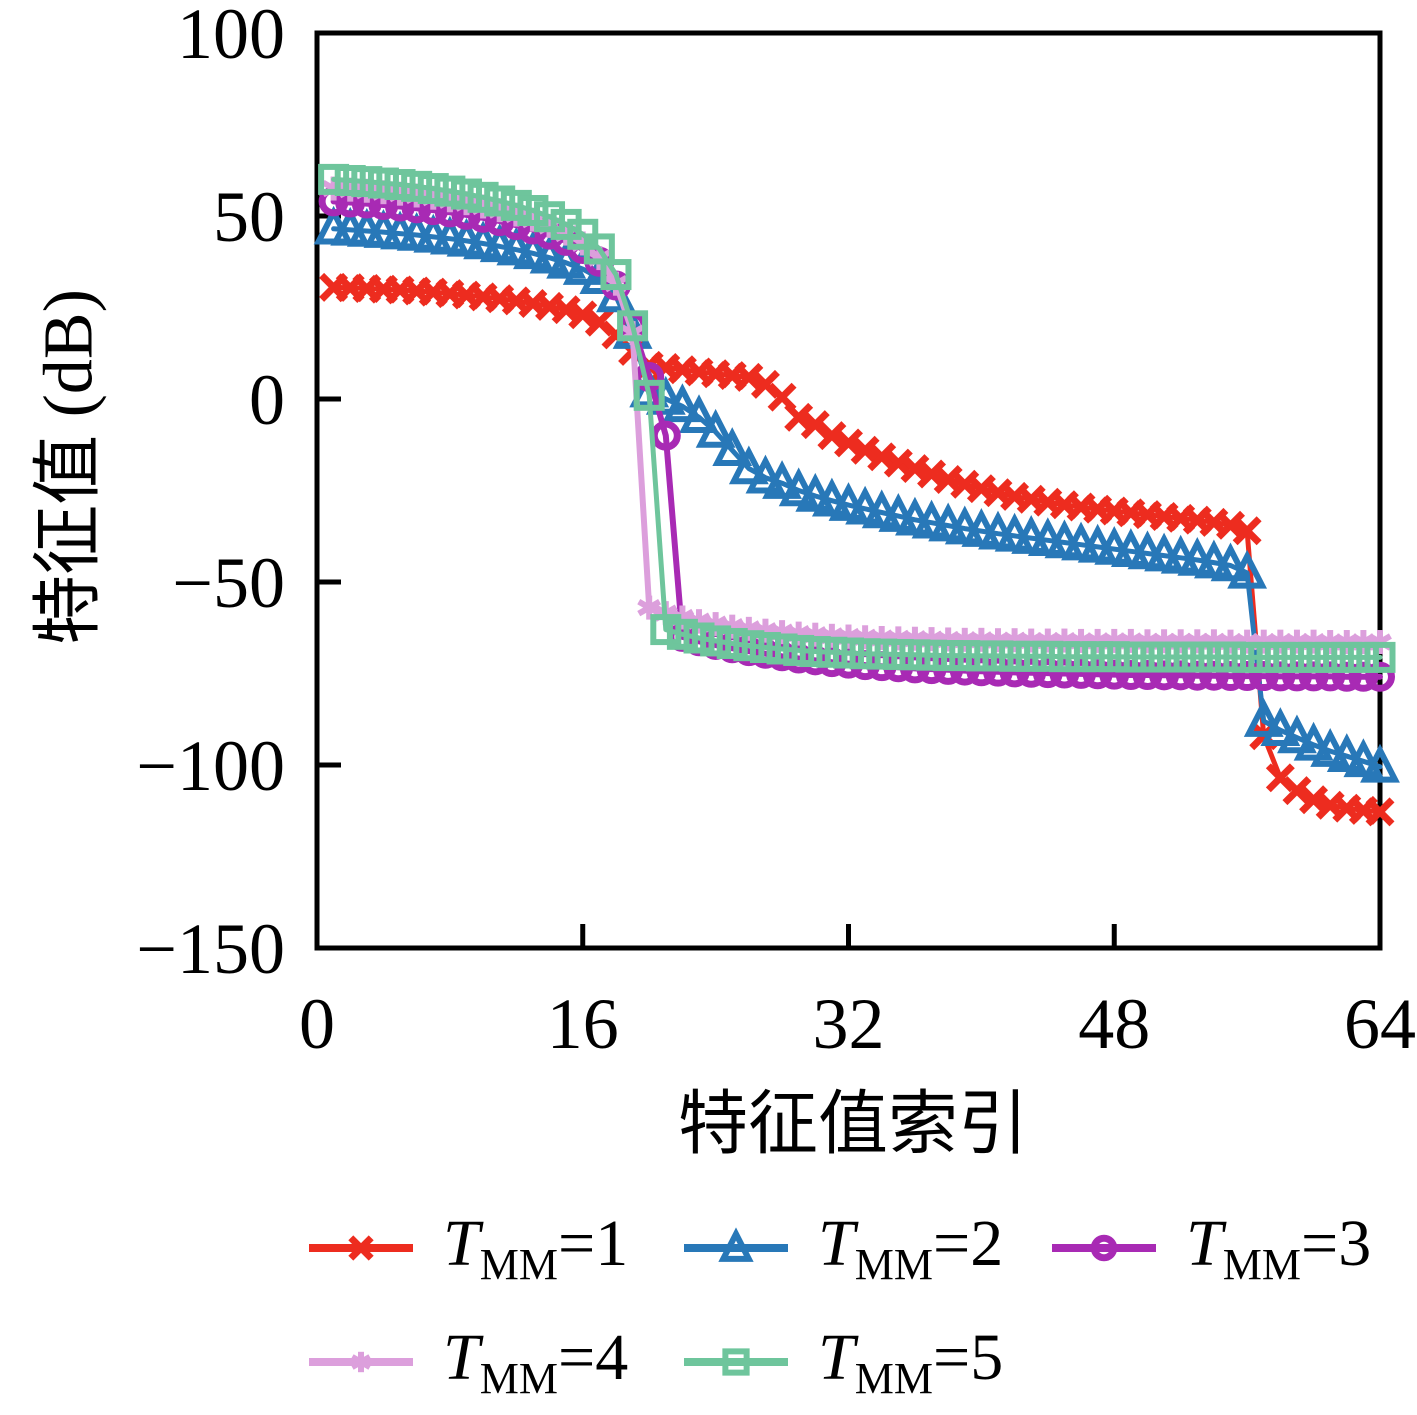  What do you see at coordinates (210, 949) in the screenshot?
I see `svg-text: −150` at bounding box center [210, 949].